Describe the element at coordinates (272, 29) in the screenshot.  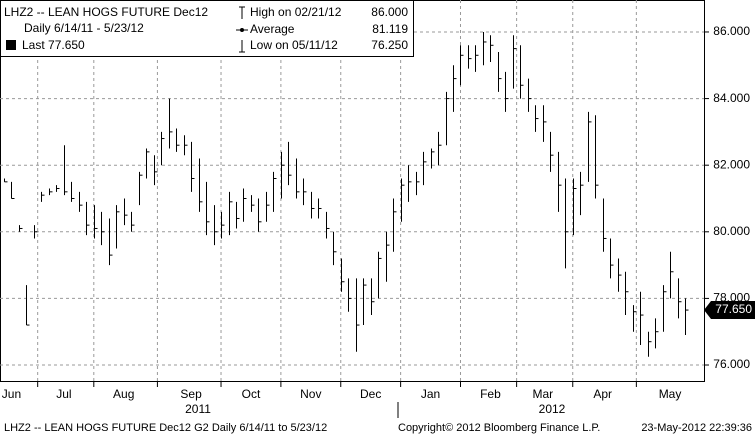
I see `legend-avg-label: Average` at that location.